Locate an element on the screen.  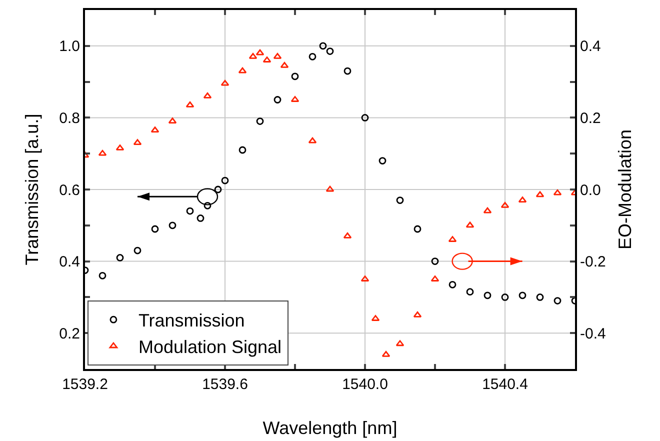
x-tick-label: 1540.4 is located at coordinates (505, 384).